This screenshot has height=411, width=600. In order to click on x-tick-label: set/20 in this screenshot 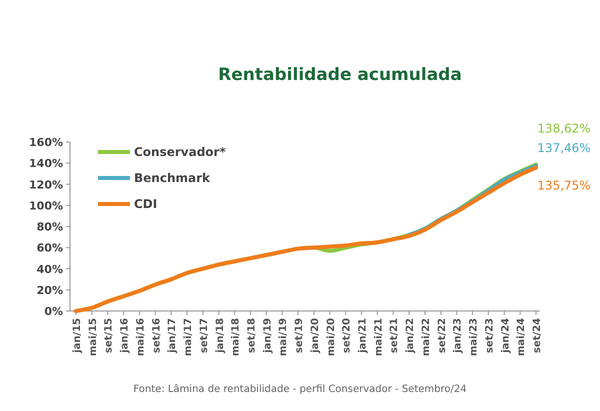, I will do `click(347, 336)`.